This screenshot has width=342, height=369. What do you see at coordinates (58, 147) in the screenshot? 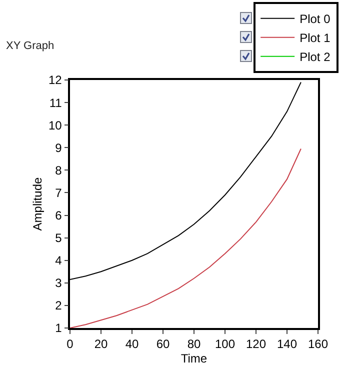
I see `y-tick-label: 9` at bounding box center [58, 147].